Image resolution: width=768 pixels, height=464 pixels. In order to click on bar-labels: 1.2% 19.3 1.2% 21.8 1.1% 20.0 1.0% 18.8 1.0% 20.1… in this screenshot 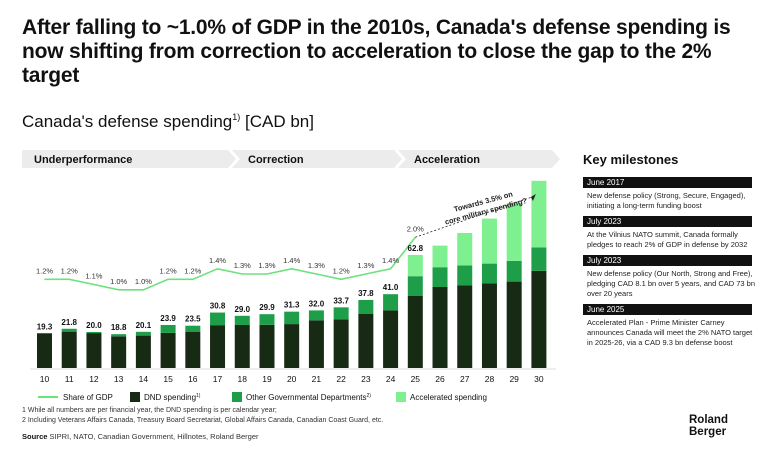, I will do `click(230, 278)`.